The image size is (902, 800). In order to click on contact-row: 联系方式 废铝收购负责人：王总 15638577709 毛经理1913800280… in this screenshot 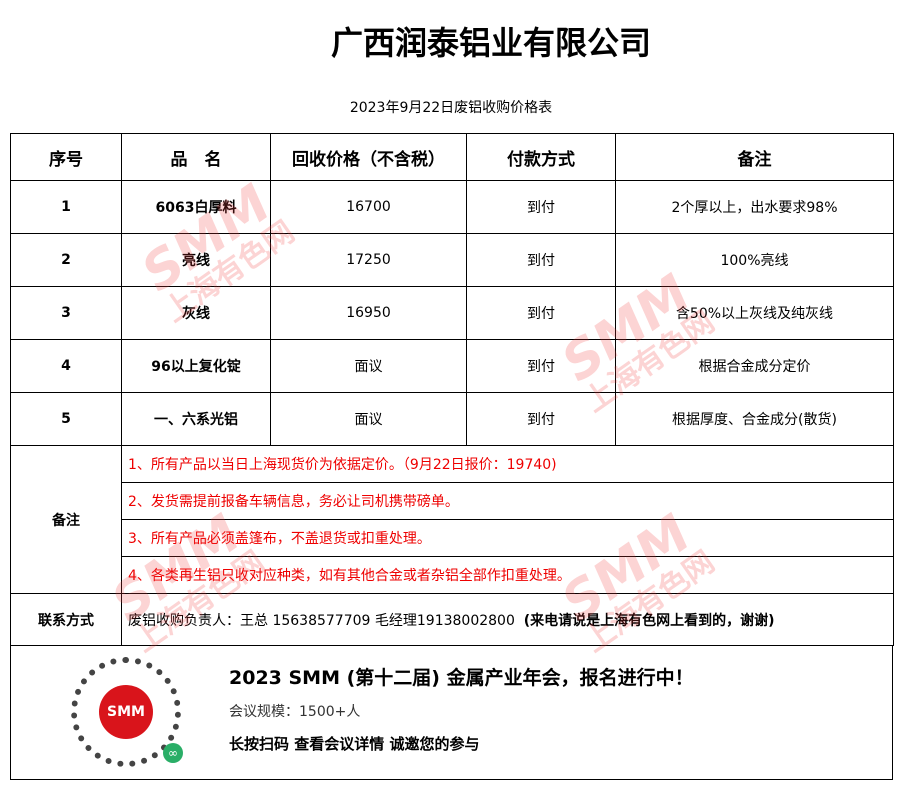, I will do `click(452, 619)`.